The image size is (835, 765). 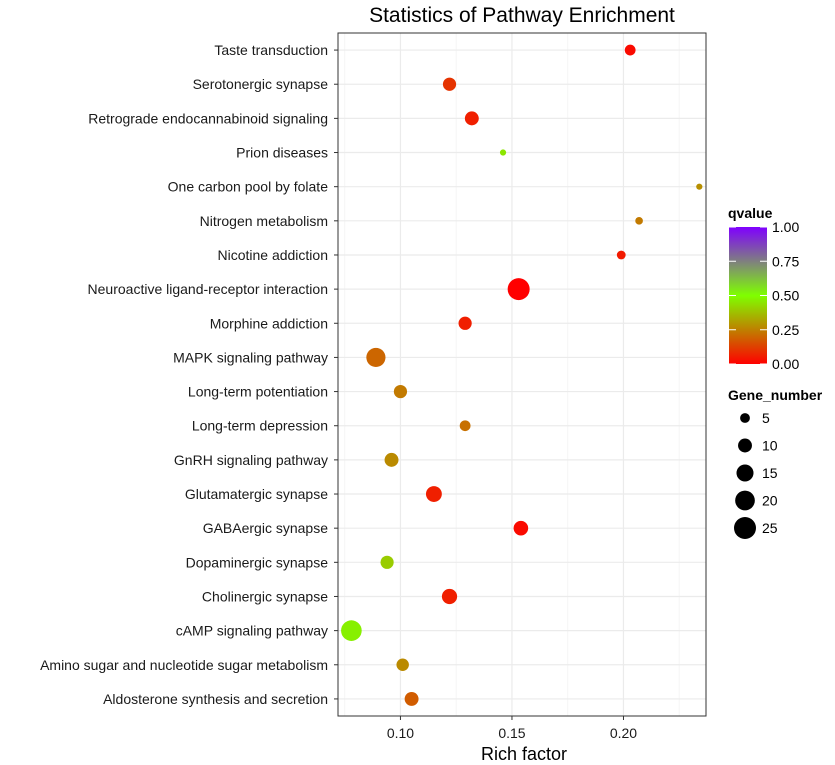 I want to click on y-tick-label: Taste transduction, so click(x=271, y=50).